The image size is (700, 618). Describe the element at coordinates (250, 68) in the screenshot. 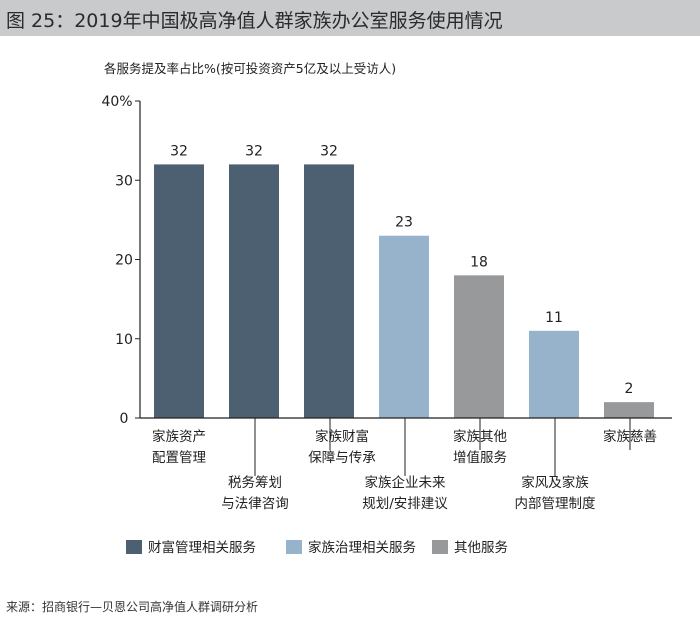

I see `chart-subtitle: 各服务提及率占比%(按可投资资产5亿及以上受访人)` at that location.